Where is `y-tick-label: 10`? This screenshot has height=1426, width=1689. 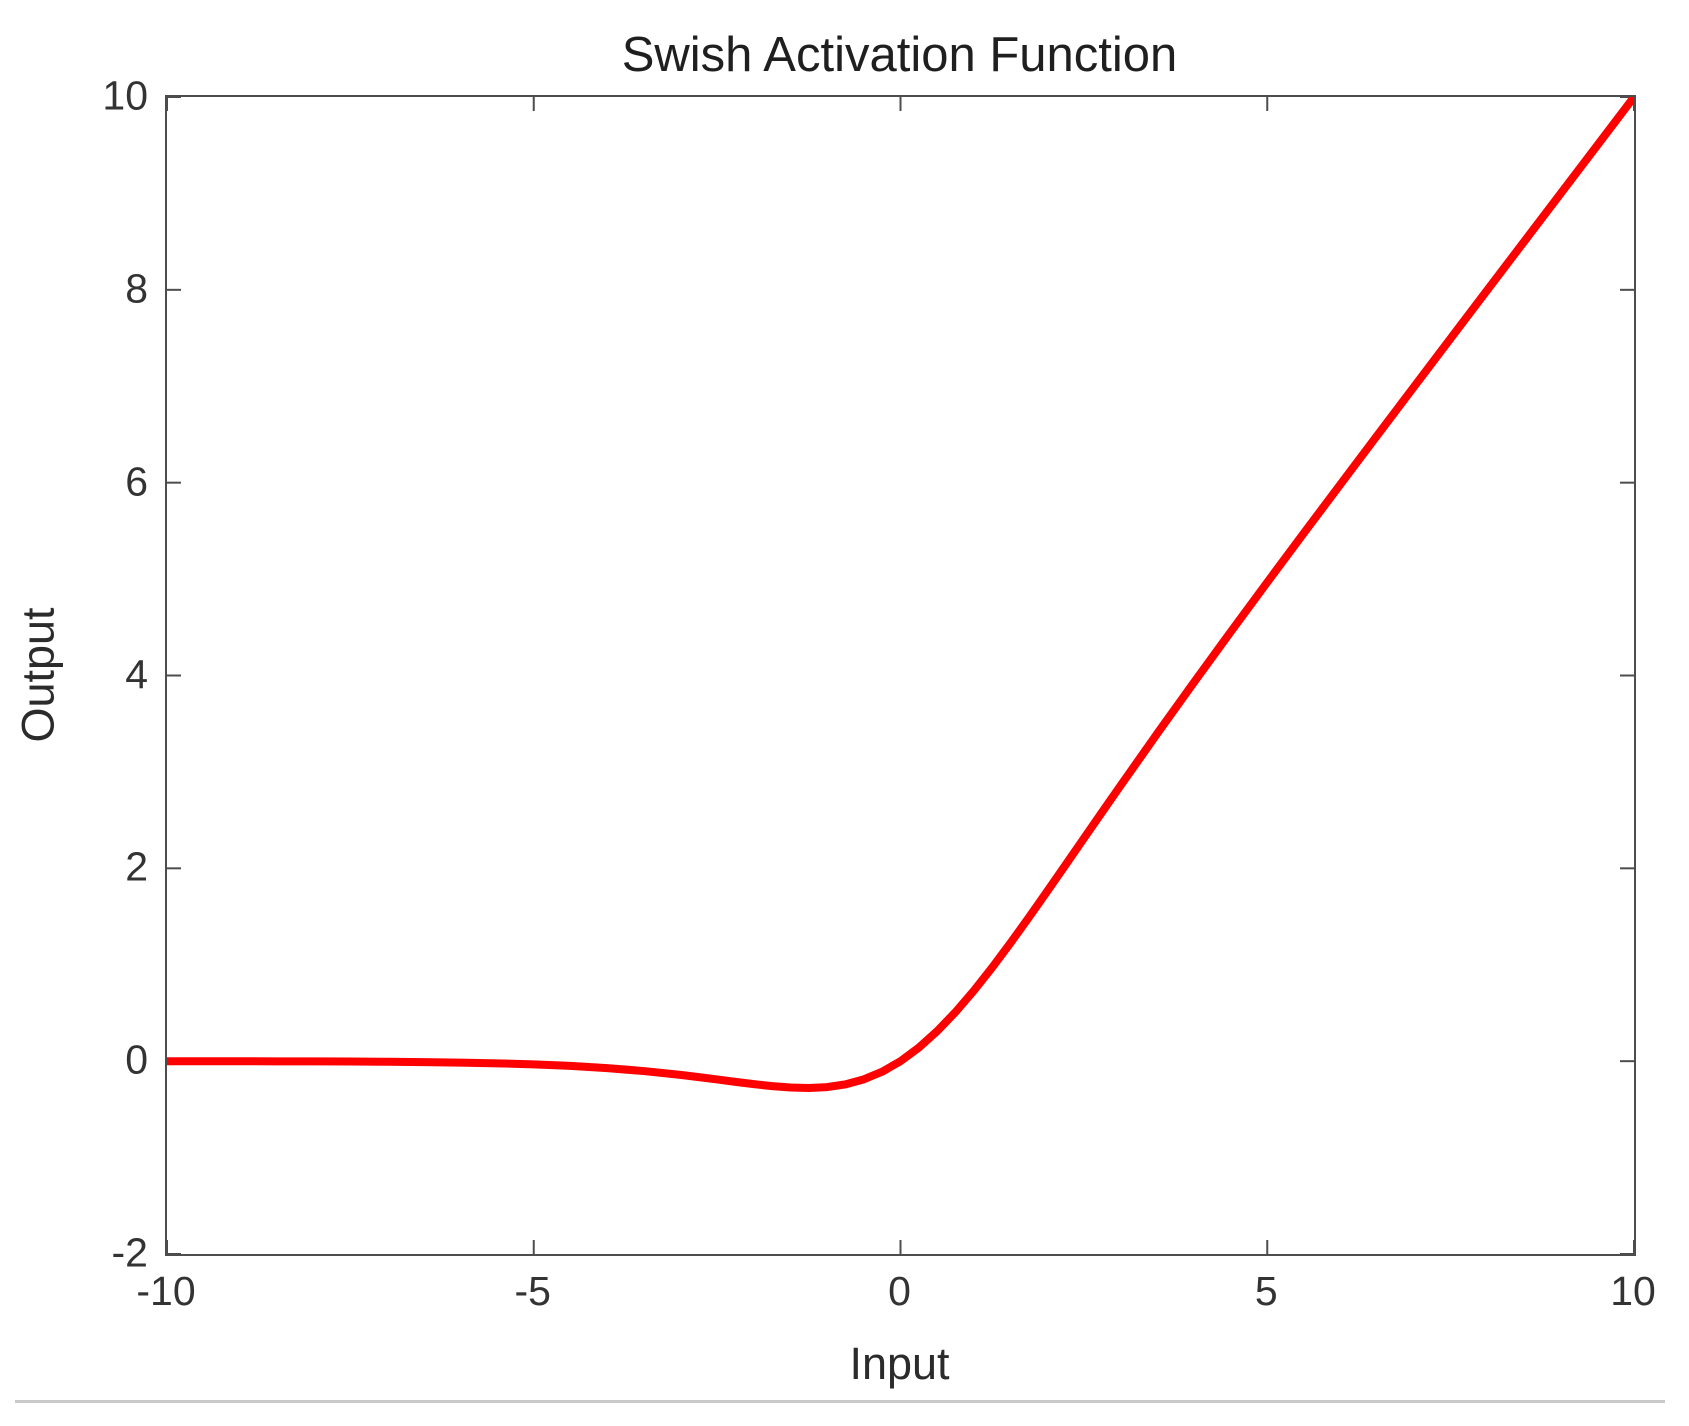 y-tick-label: 10 is located at coordinates (125, 95).